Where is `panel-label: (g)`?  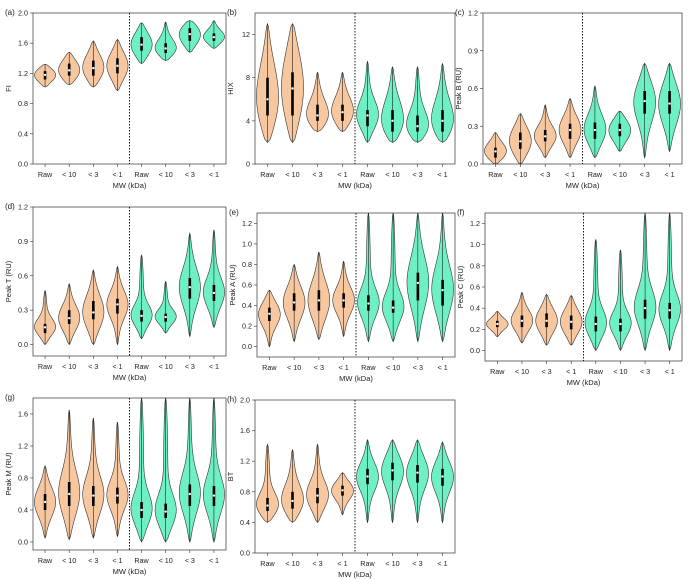
panel-label: (g) is located at coordinates (10, 397).